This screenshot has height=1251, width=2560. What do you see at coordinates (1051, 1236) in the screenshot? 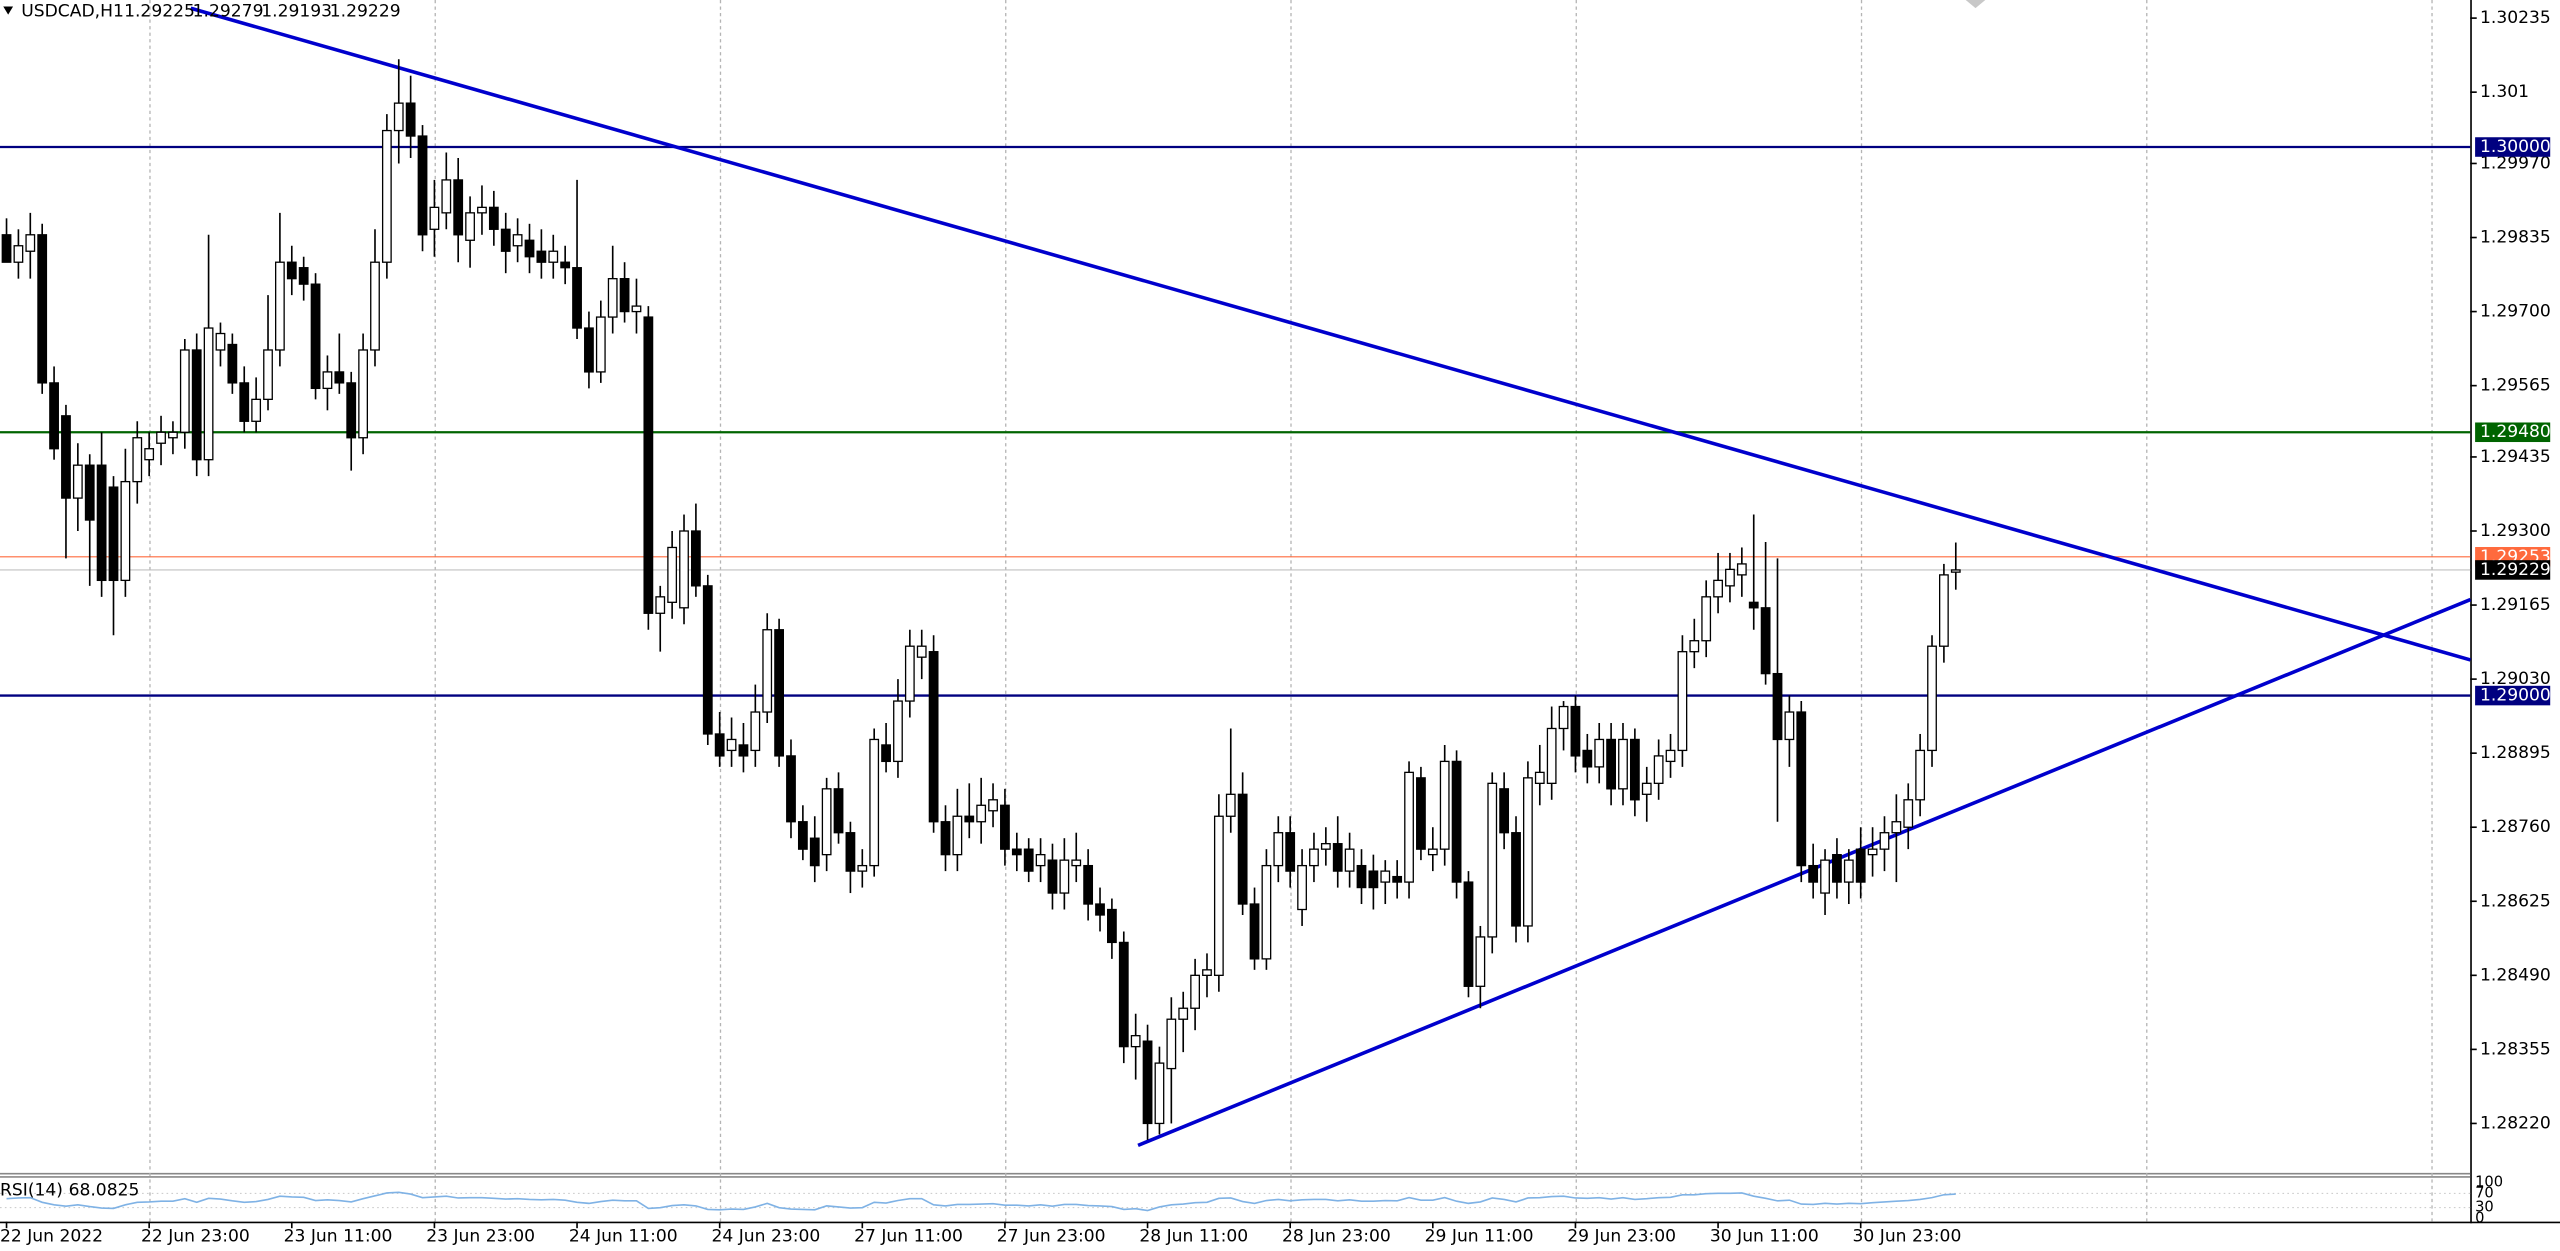
I see `x-tick-label: 27 Jun 23:00` at bounding box center [1051, 1236].